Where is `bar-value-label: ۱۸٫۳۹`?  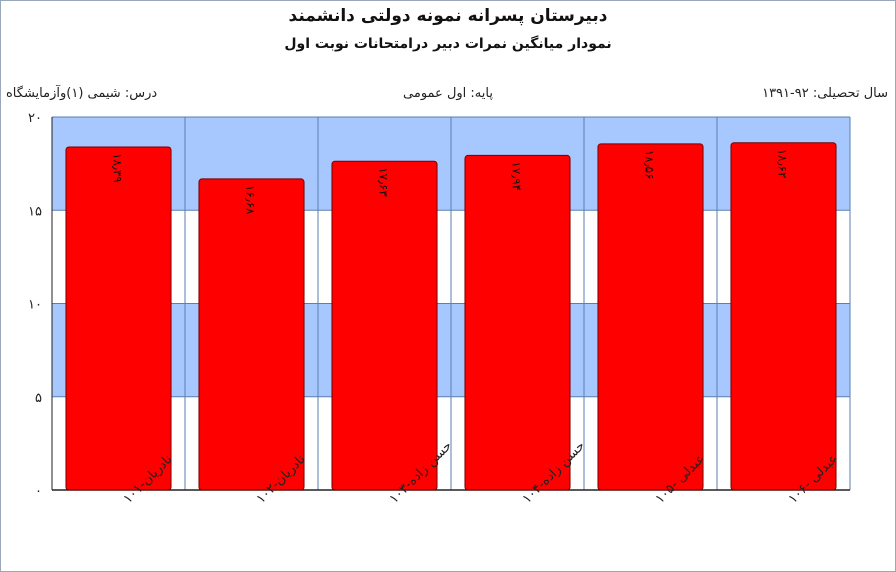
bar-value-label: ۱۸٫۳۹ is located at coordinates (118, 168).